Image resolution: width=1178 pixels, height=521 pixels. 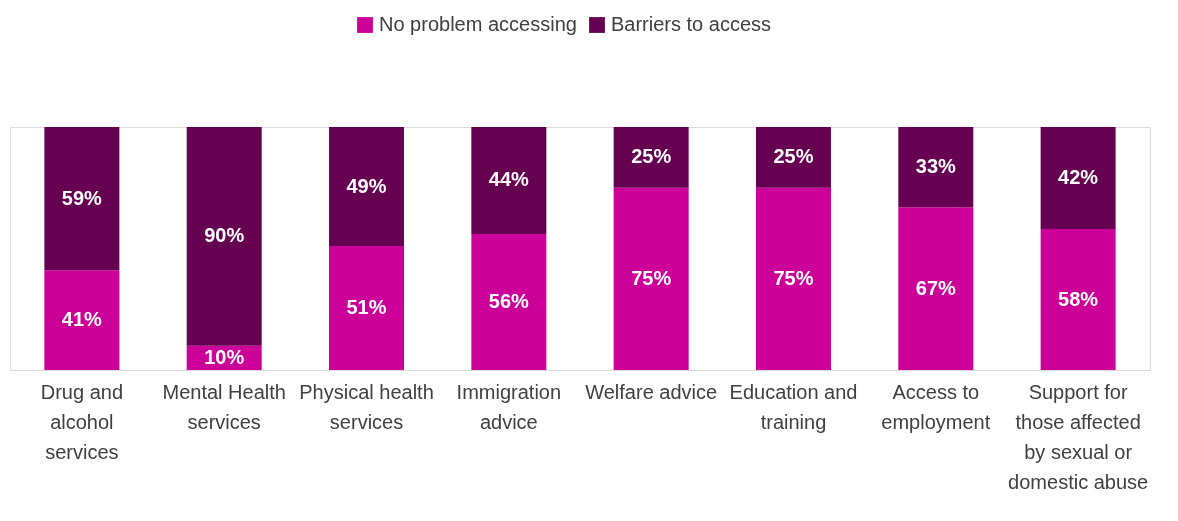 What do you see at coordinates (478, 24) in the screenshot?
I see `legend-label: No problem accessing` at bounding box center [478, 24].